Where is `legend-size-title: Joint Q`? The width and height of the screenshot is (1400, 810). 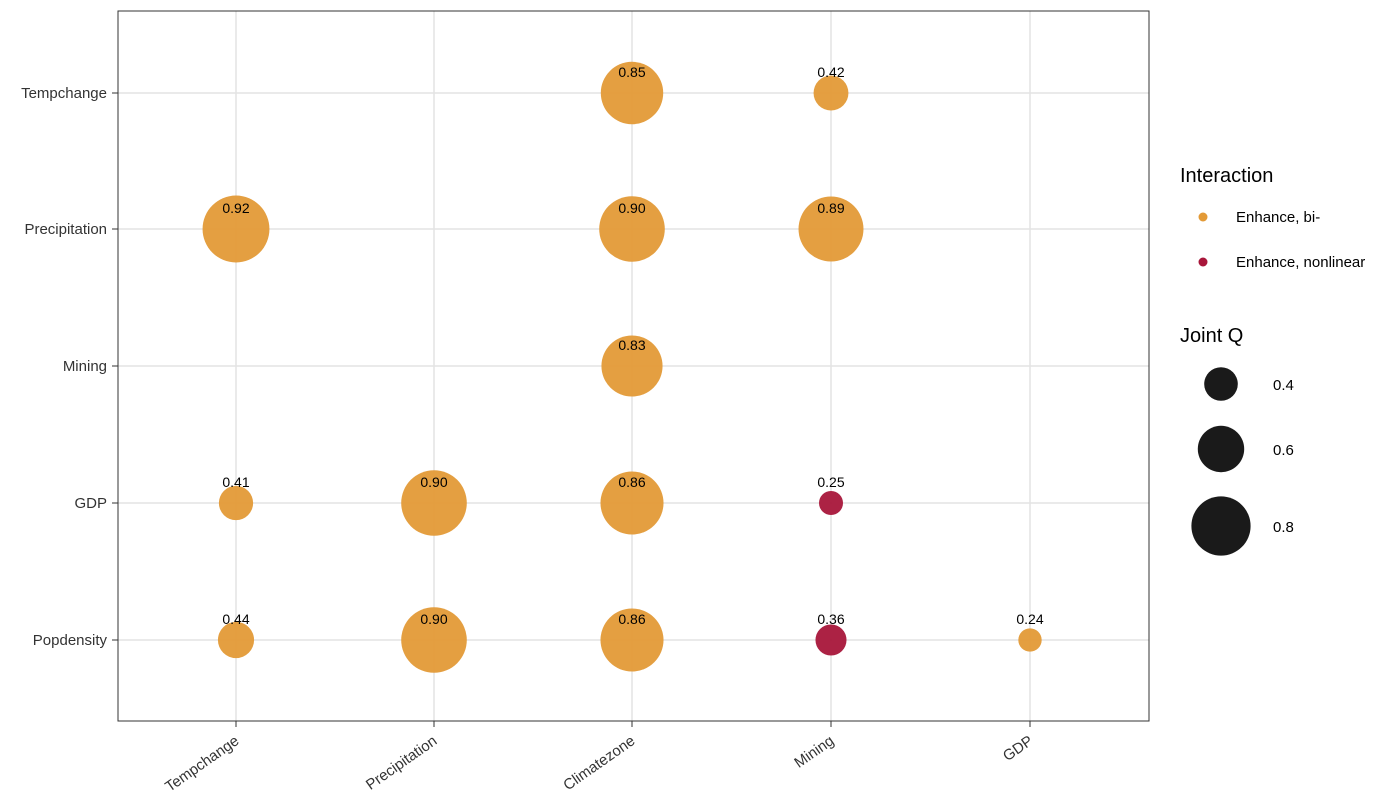
legend-size-title: Joint Q is located at coordinates (1211, 336).